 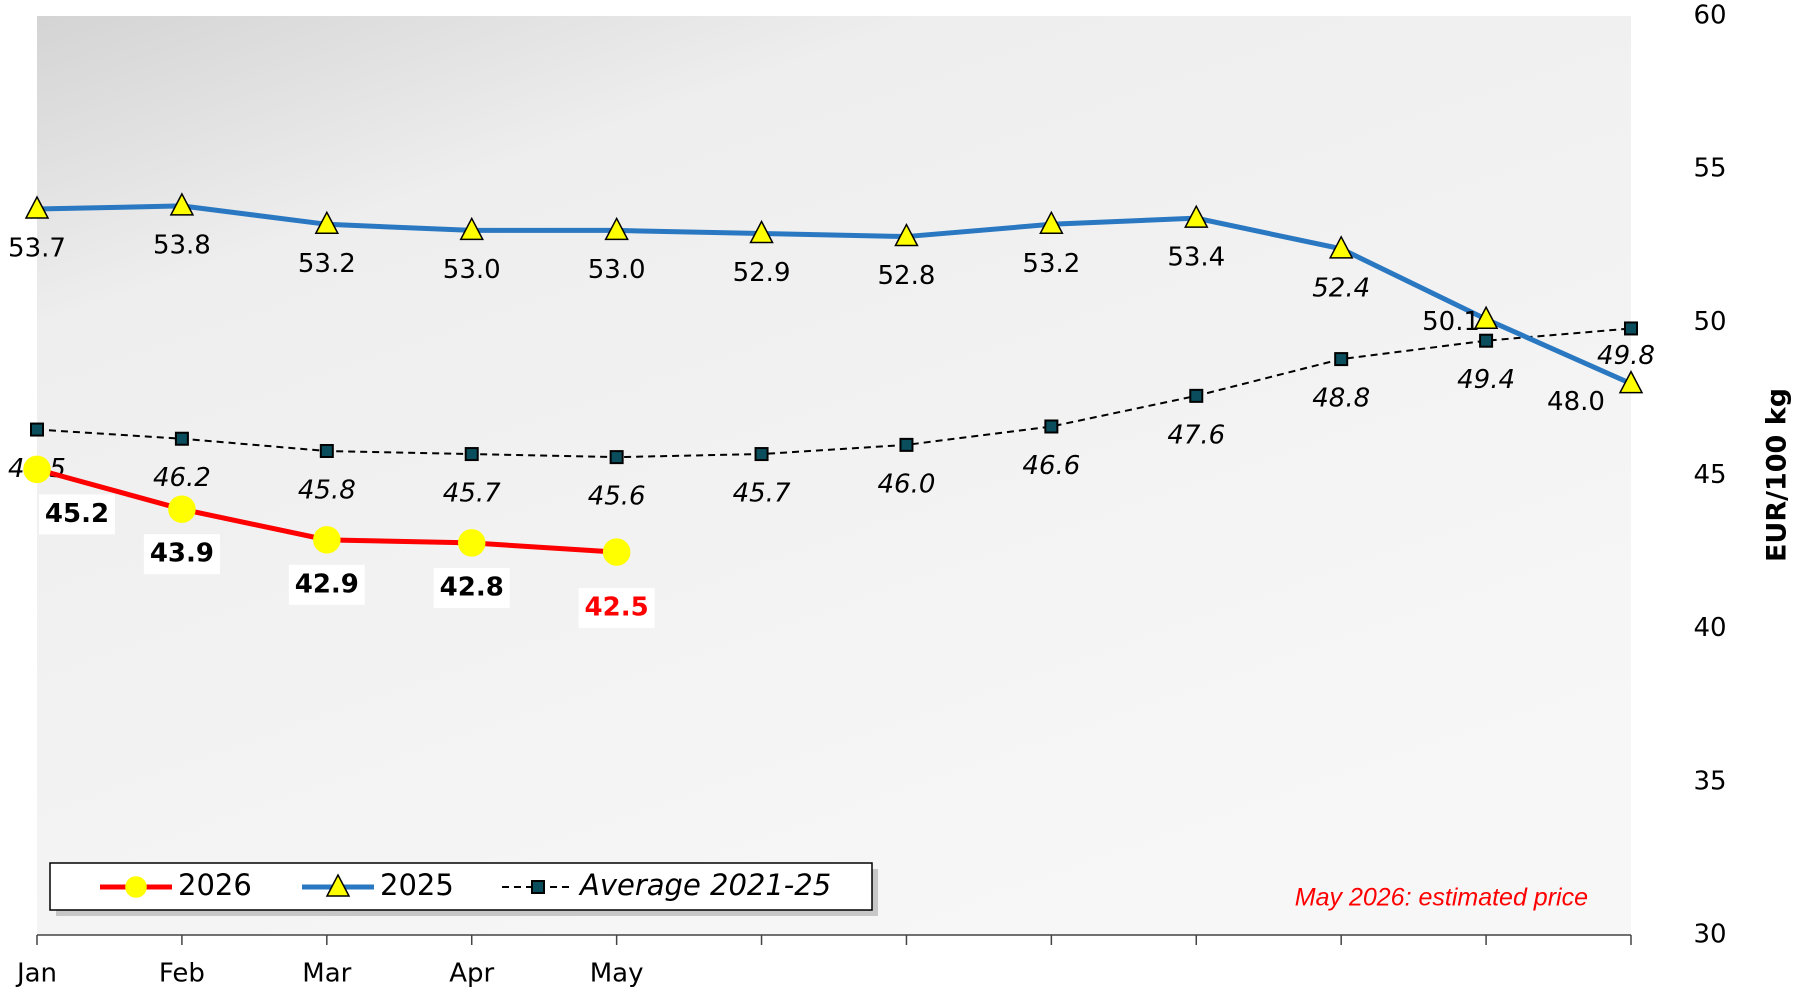 What do you see at coordinates (907, 276) in the screenshot?
I see `data-label: 52.8` at bounding box center [907, 276].